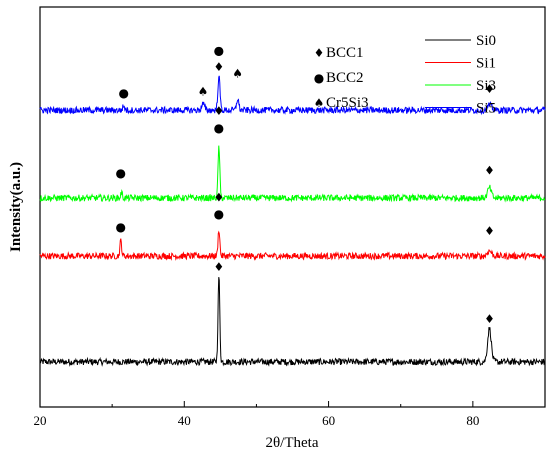 Image resolution: width=550 pixels, height=455 pixels. I want to click on series-legend: Si0 Si1 Si3 Si5, so click(460, 75).